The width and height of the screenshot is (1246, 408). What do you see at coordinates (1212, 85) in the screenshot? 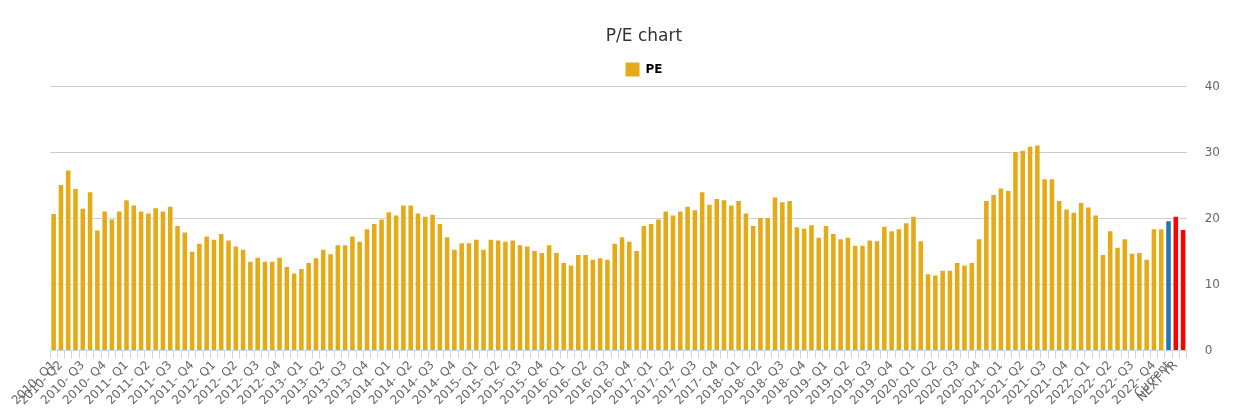
I see `y-tick-label: 40` at bounding box center [1212, 85].